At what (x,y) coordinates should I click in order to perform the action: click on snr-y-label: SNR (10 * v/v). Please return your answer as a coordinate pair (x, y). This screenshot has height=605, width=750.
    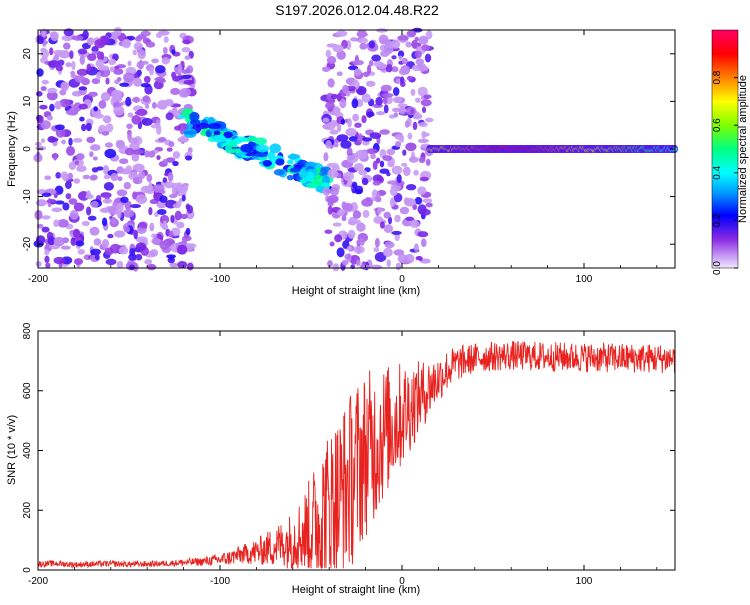
    Looking at the image, I should click on (12, 450).